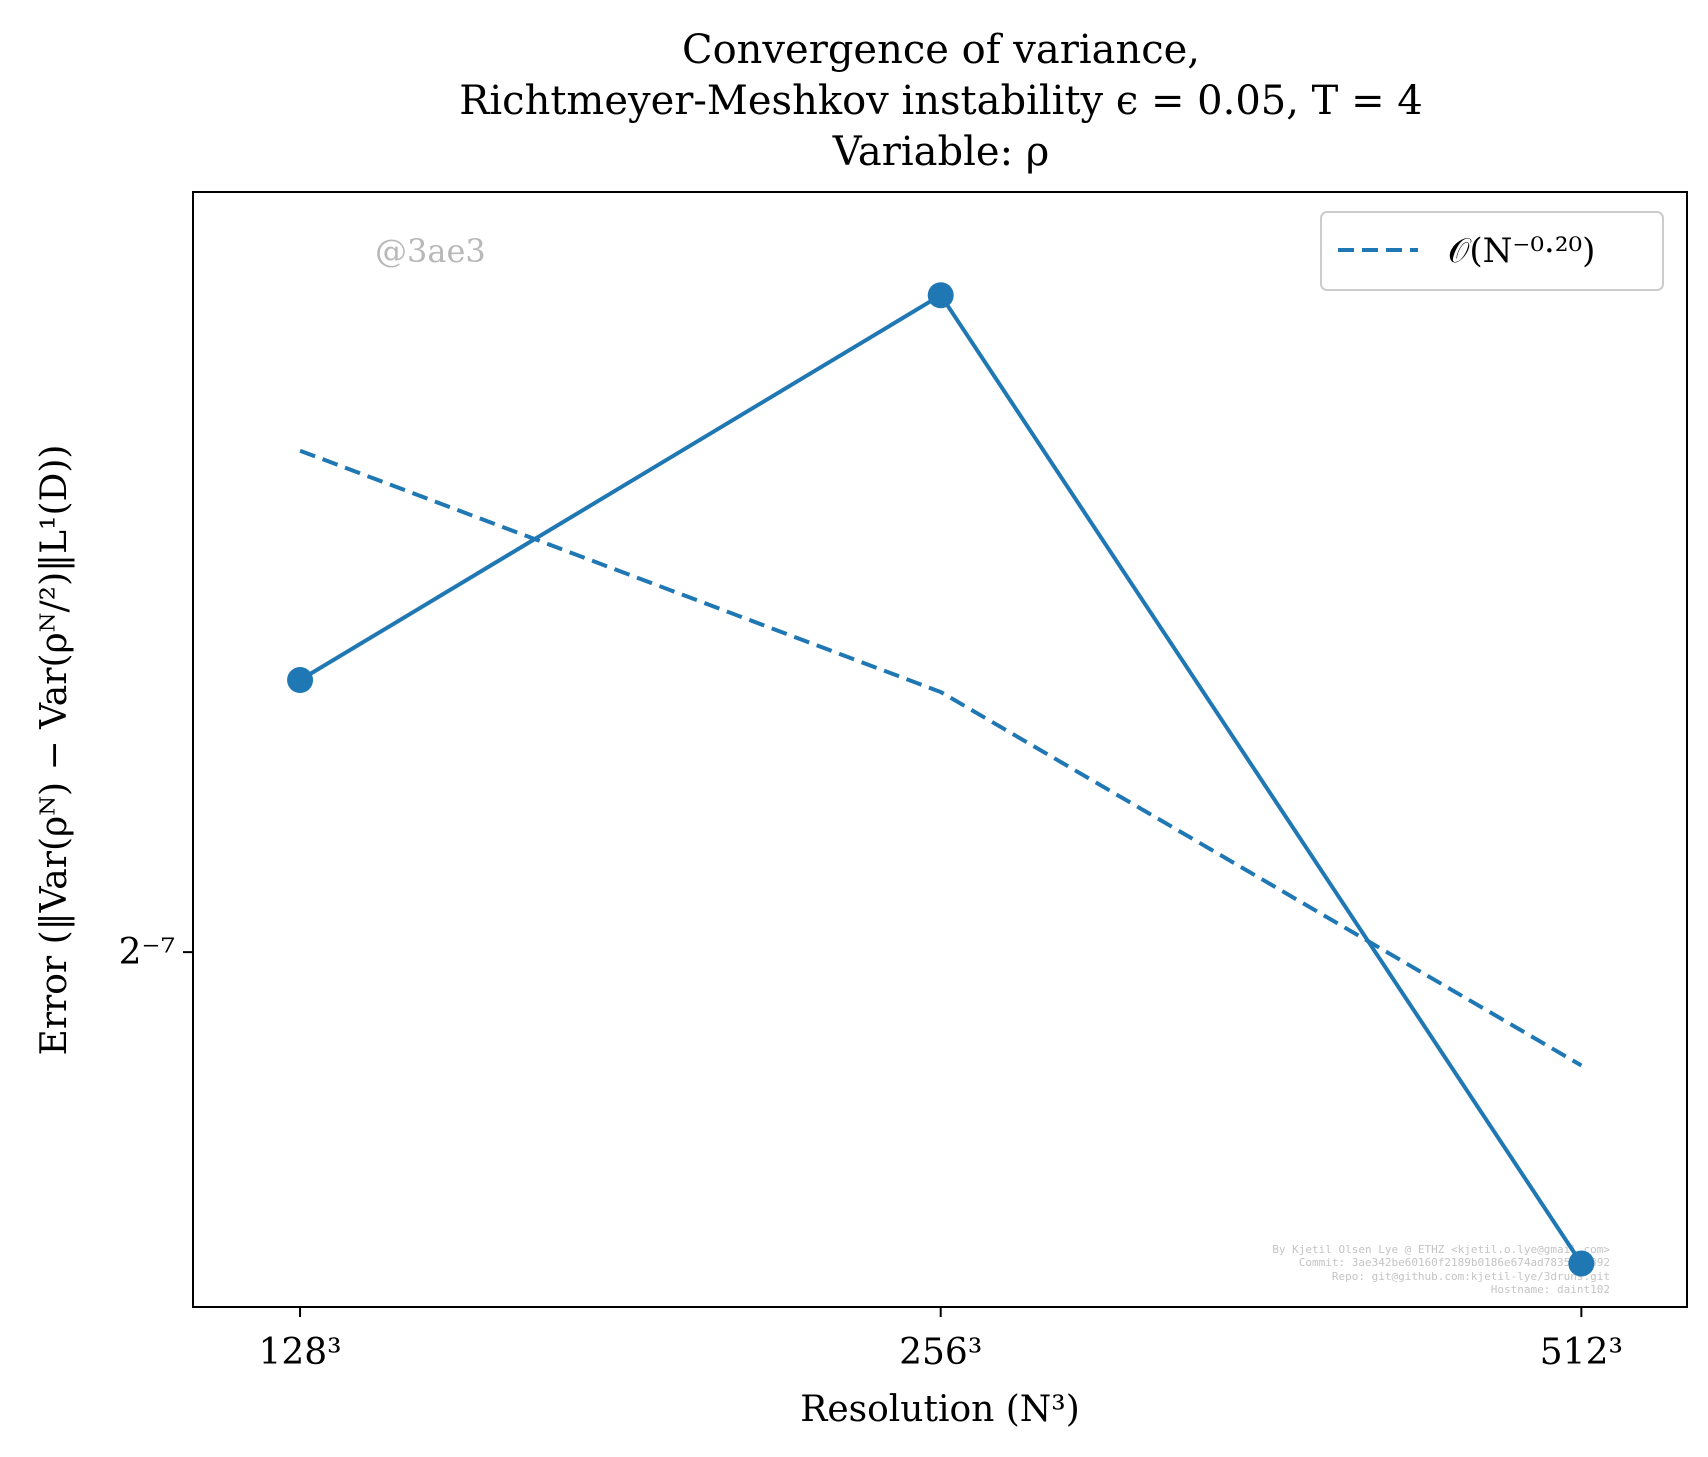 The image size is (1708, 1457). Describe the element at coordinates (430, 251) in the screenshot. I see `watermark-text: @3ae3` at that location.